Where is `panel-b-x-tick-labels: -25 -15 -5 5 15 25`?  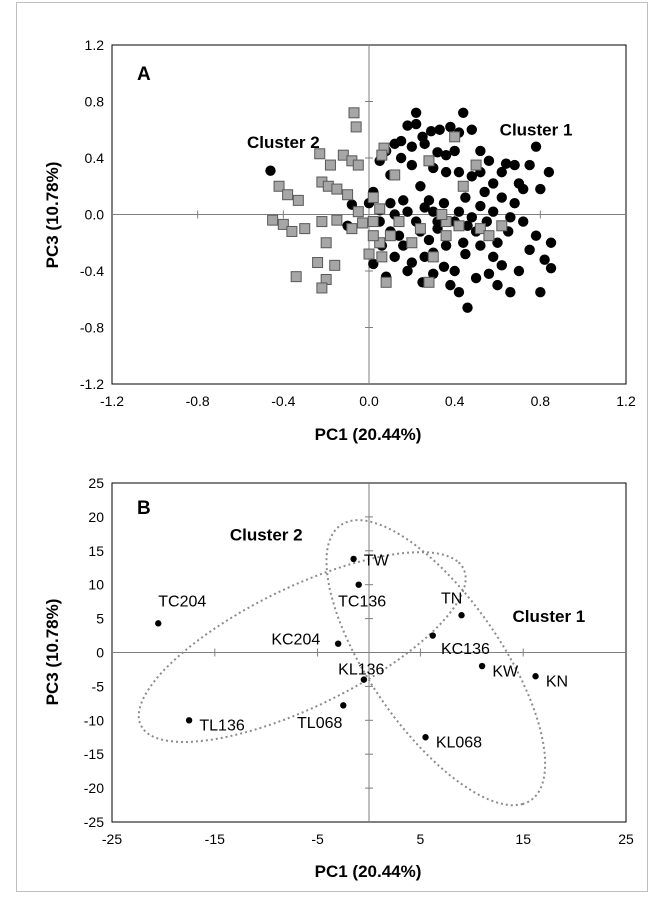 panel-b-x-tick-labels: -25 -15 -5 5 15 25 is located at coordinates (368, 839).